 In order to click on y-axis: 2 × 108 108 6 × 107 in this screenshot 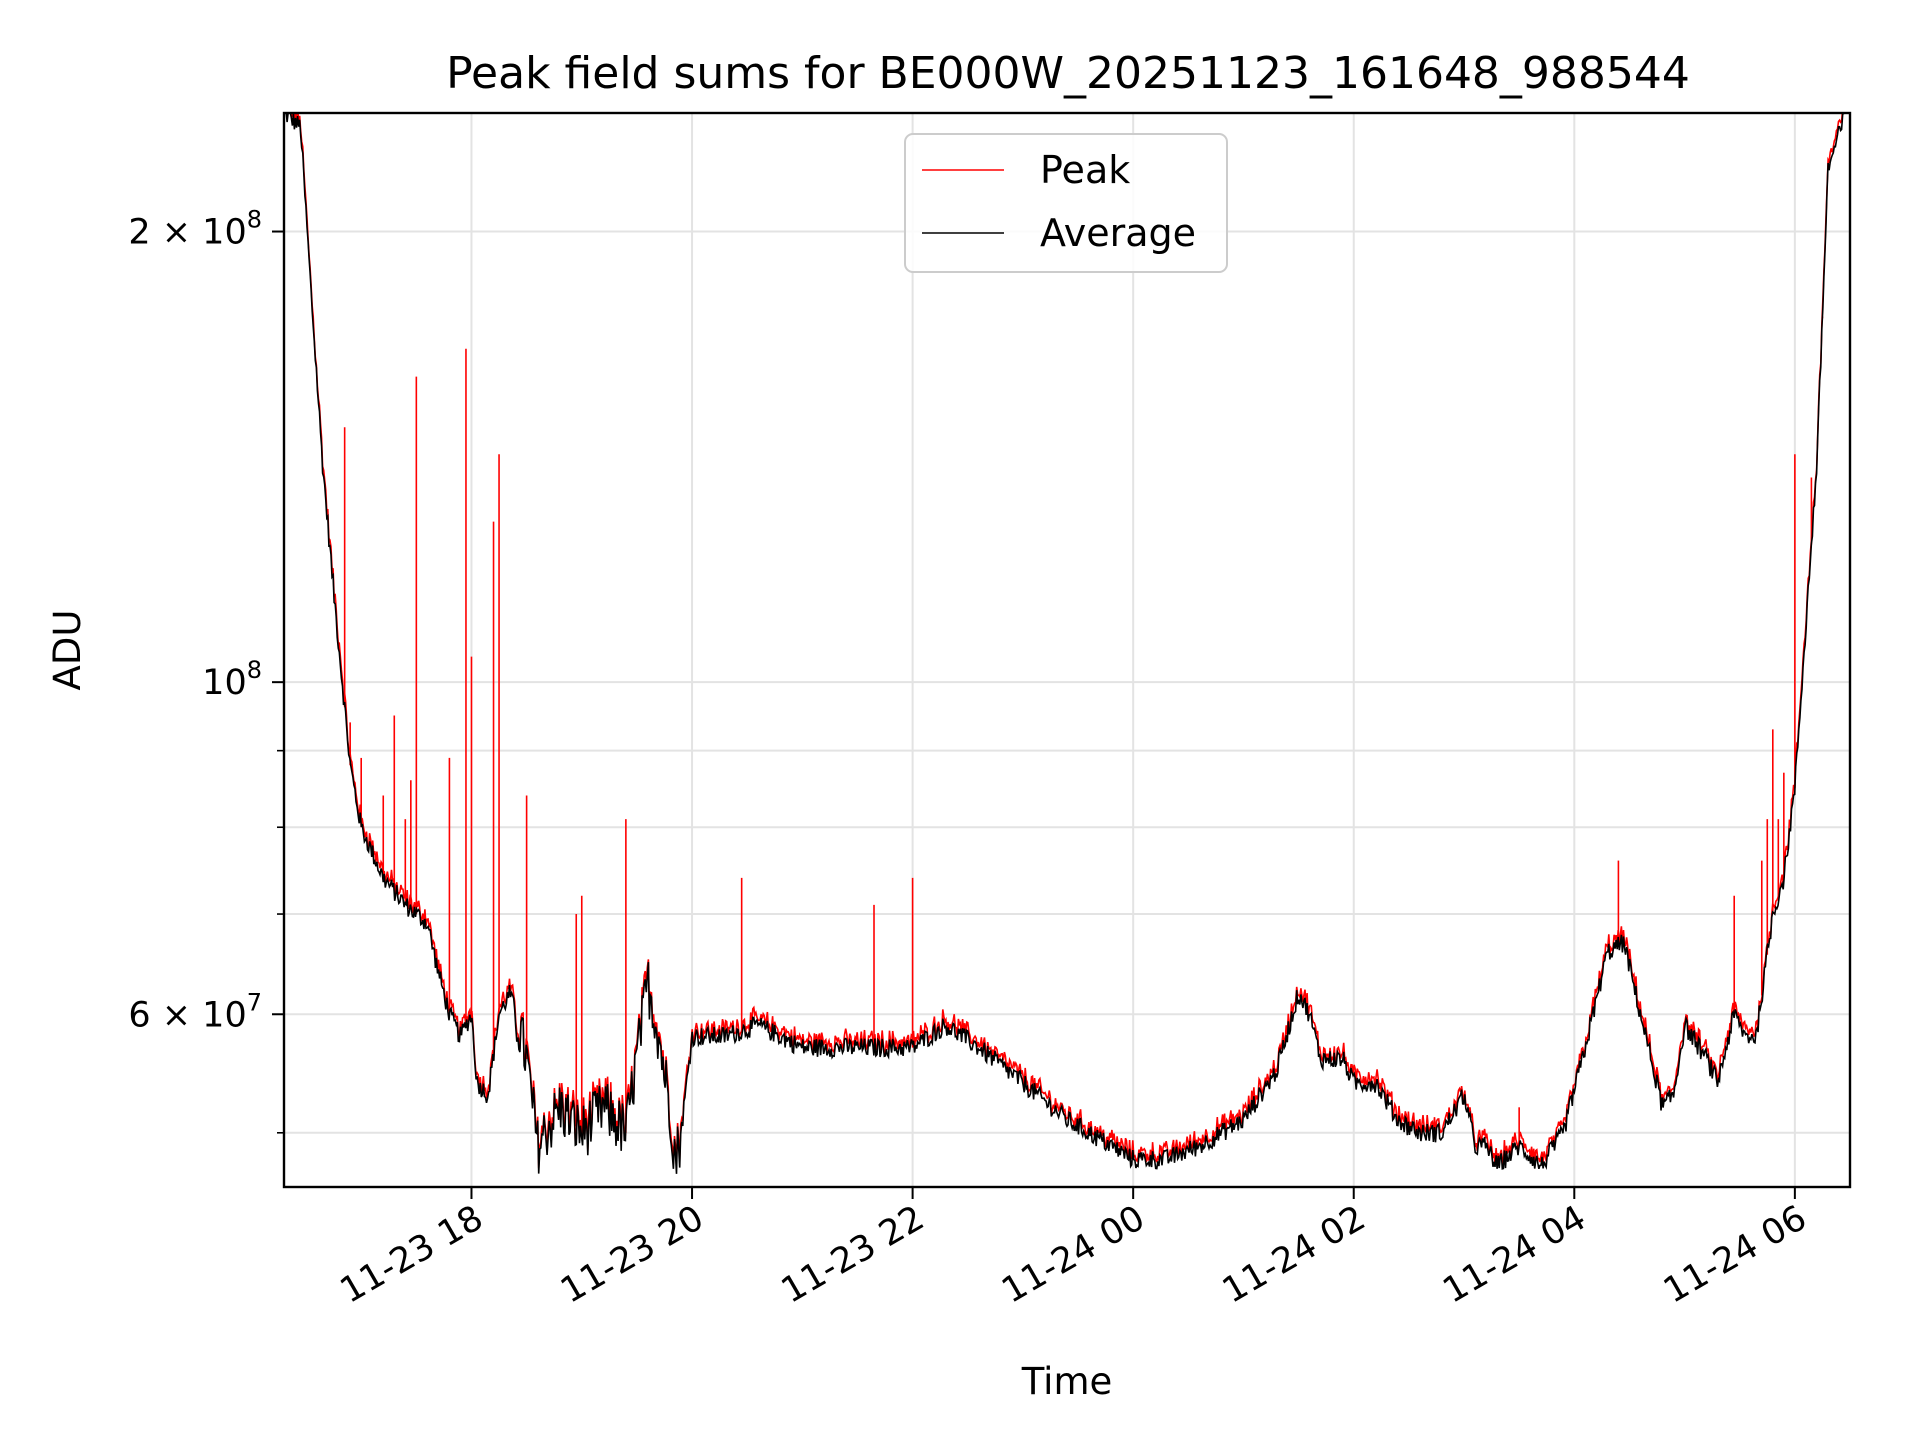, I will do `click(206, 670)`.